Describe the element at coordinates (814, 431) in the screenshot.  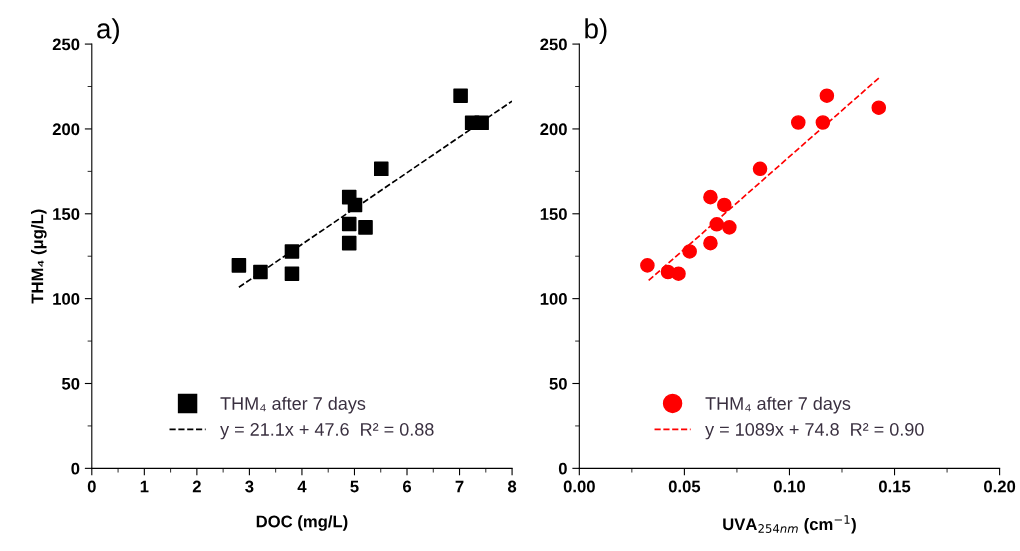
I see `legend-label: y = 1089x + 74.8 R² = 0.90` at that location.